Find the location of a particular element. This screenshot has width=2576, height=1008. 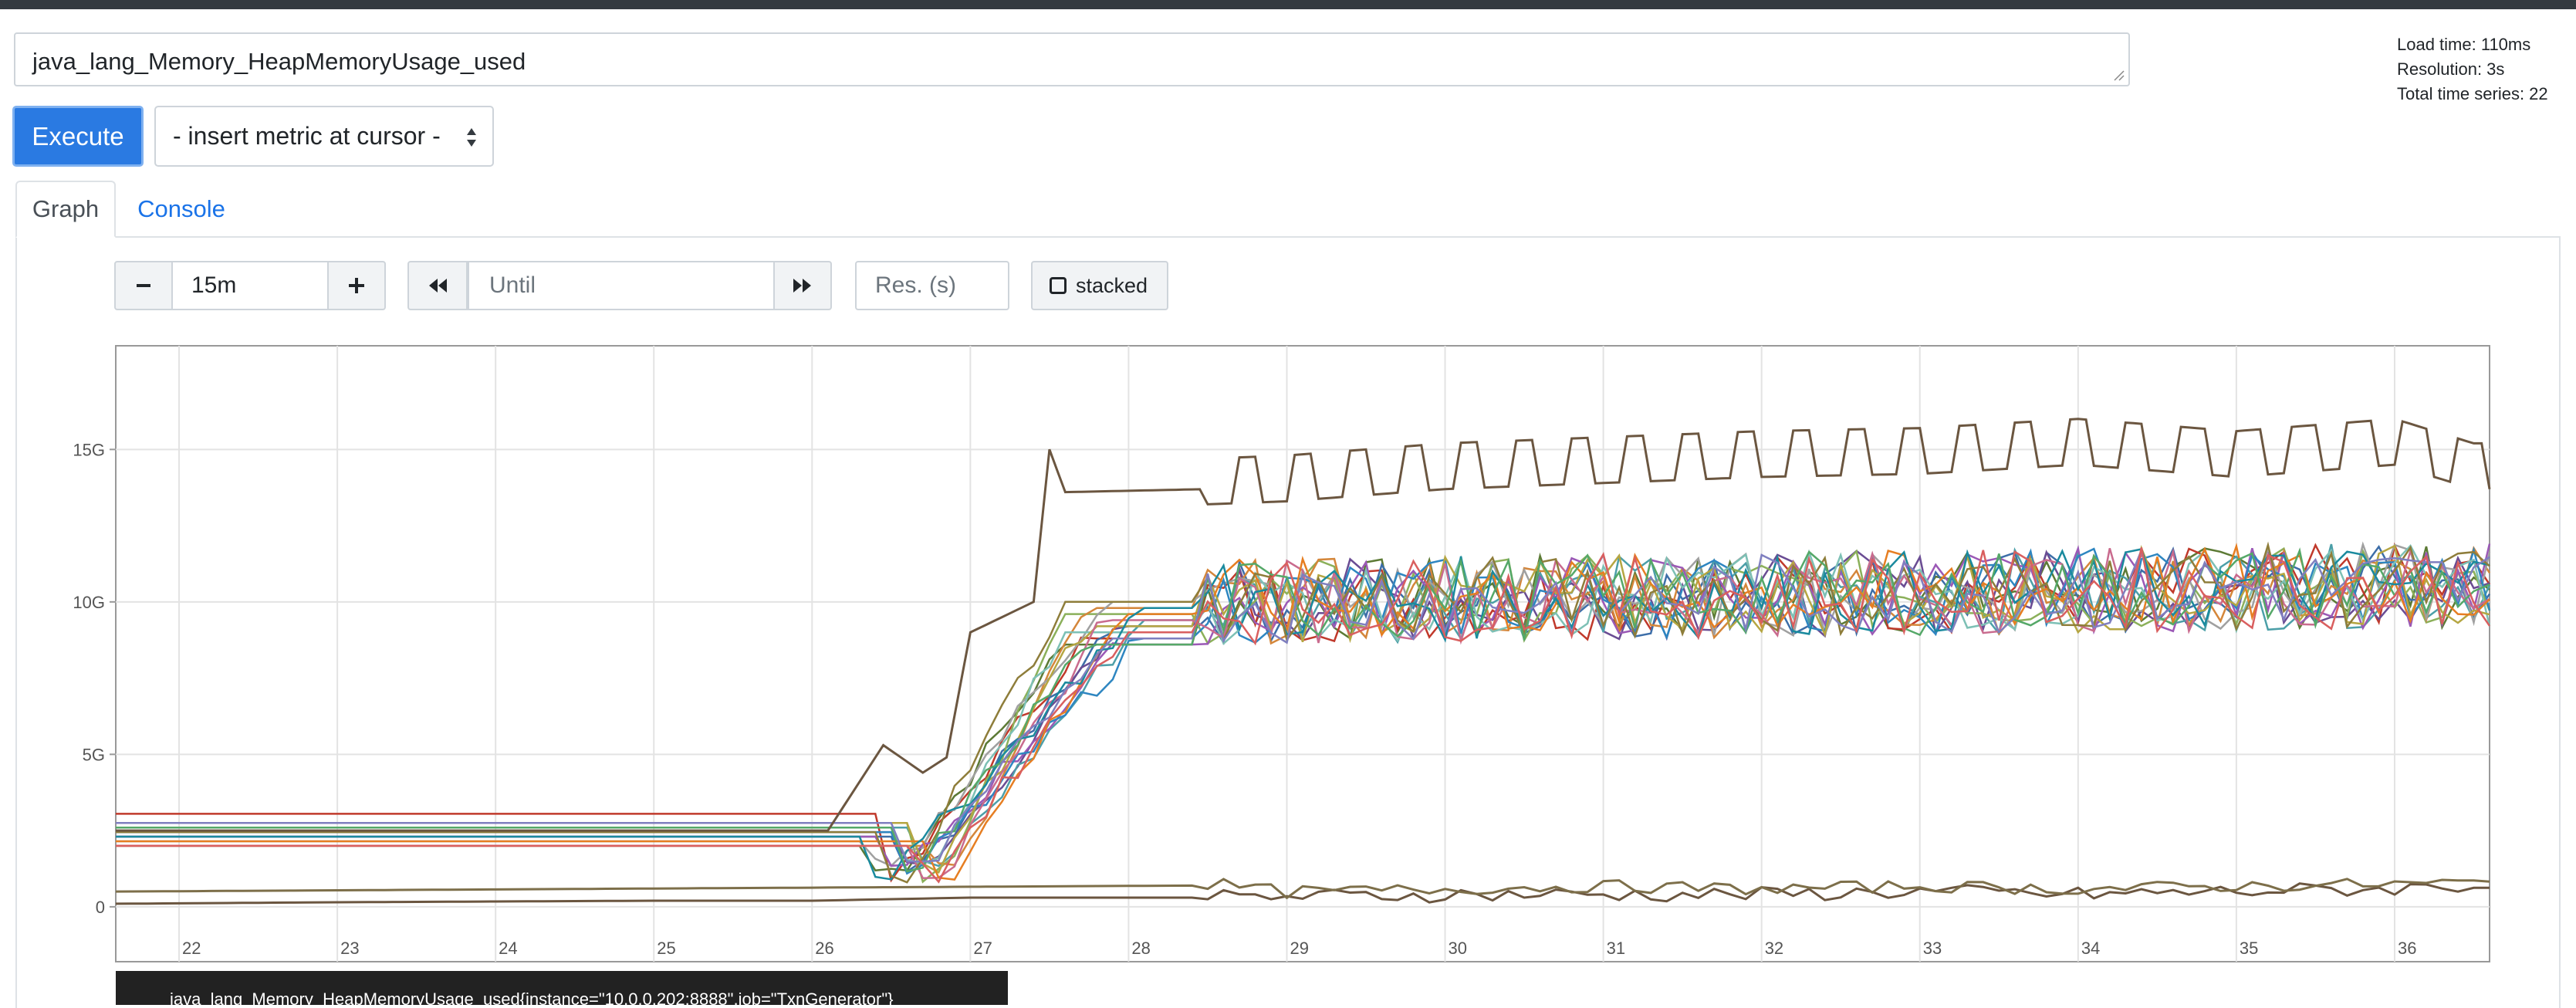

expression-input: java_lang_Memory_HeapMemoryUsage_used is located at coordinates (1072, 59).